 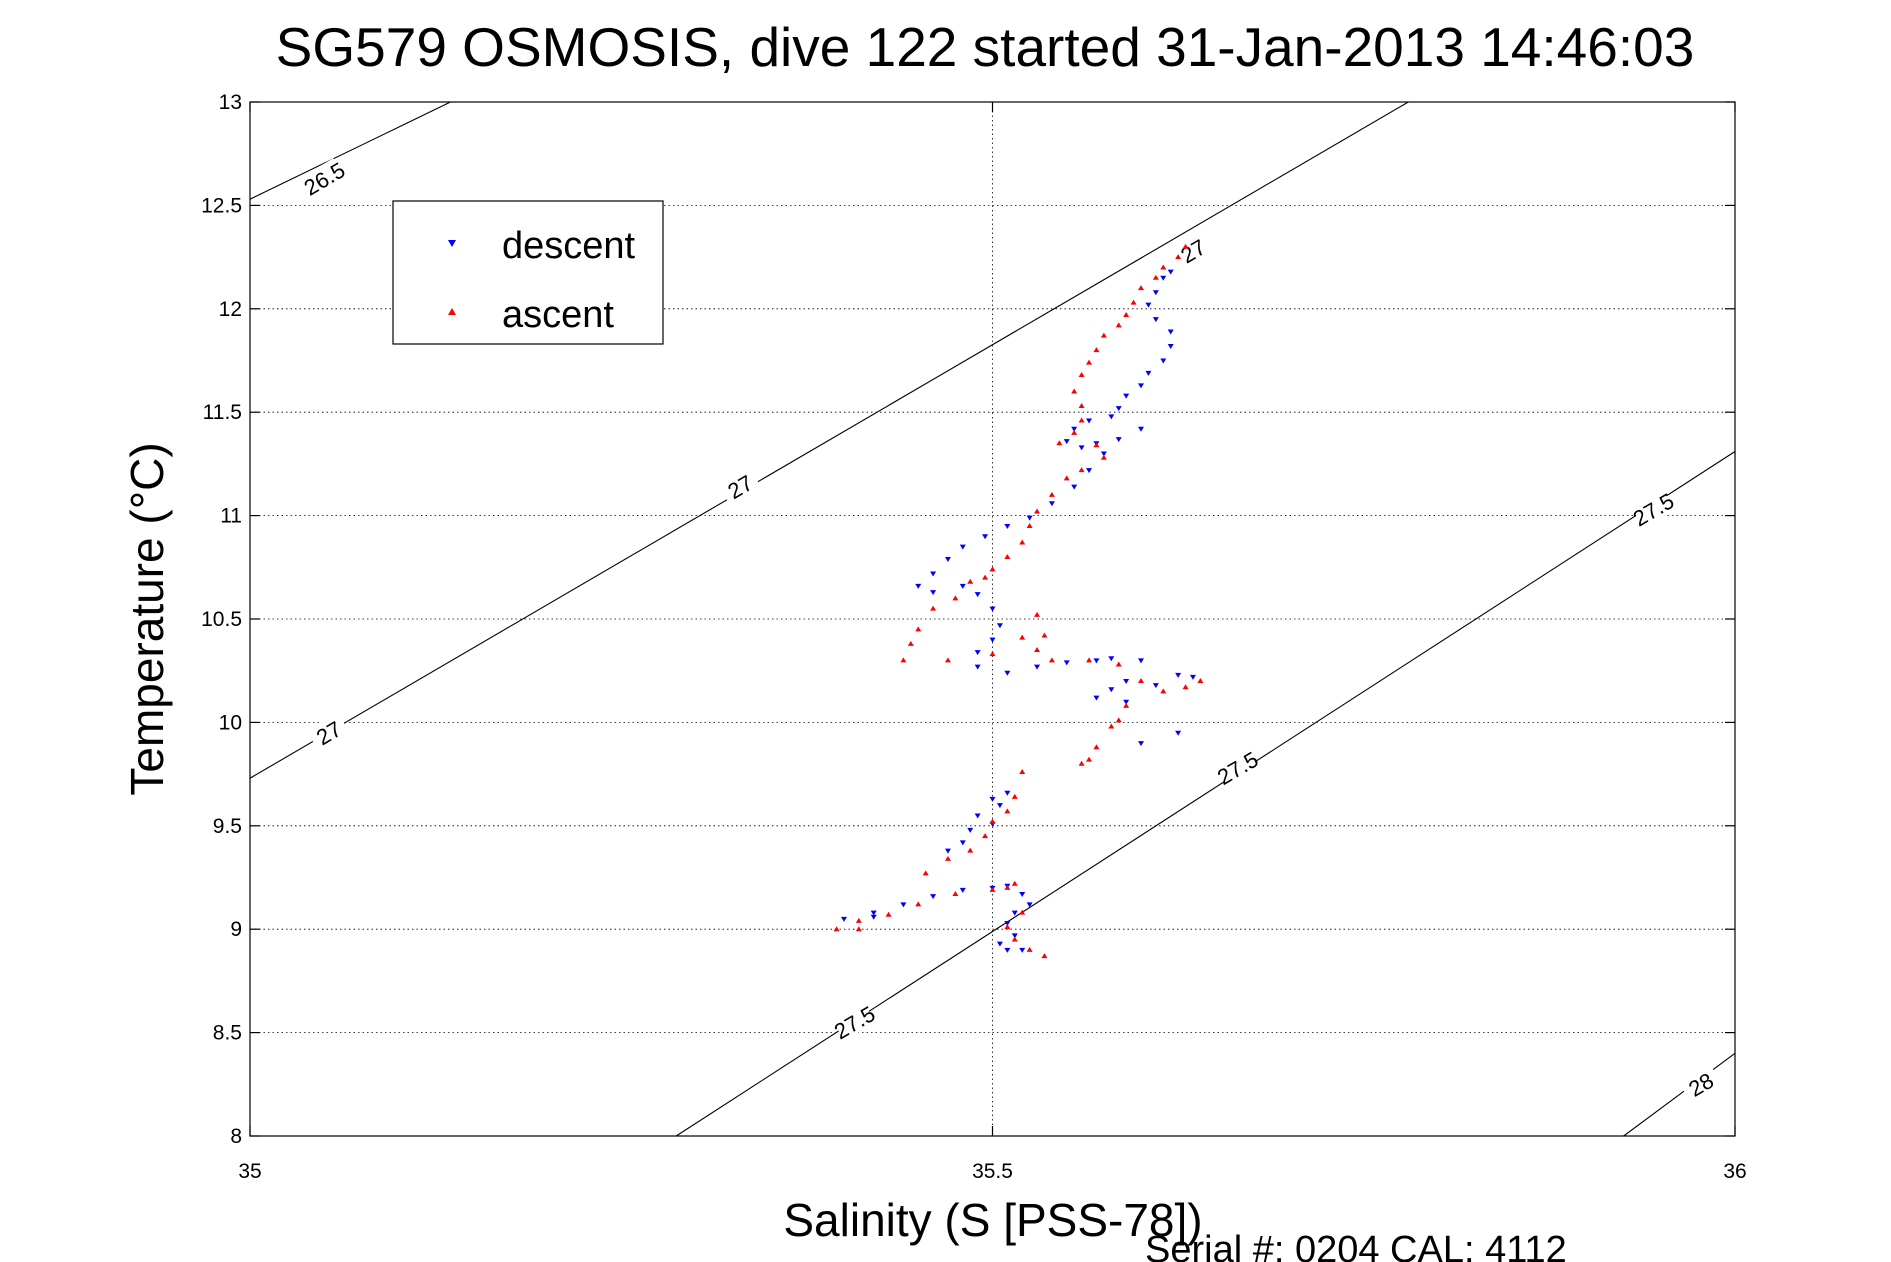 I want to click on legend-ascent-label: ascent, so click(x=558, y=315).